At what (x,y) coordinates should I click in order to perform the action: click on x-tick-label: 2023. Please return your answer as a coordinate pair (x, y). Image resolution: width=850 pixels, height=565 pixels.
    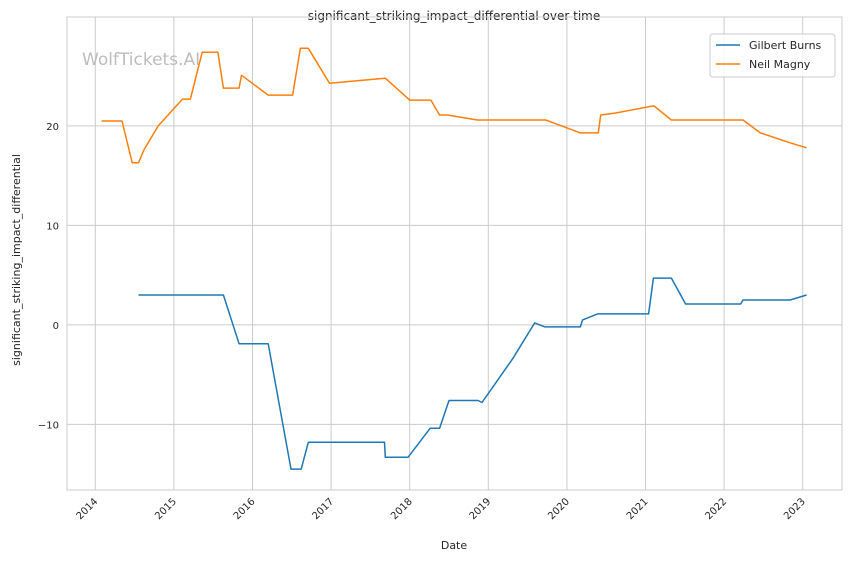
    Looking at the image, I should click on (795, 509).